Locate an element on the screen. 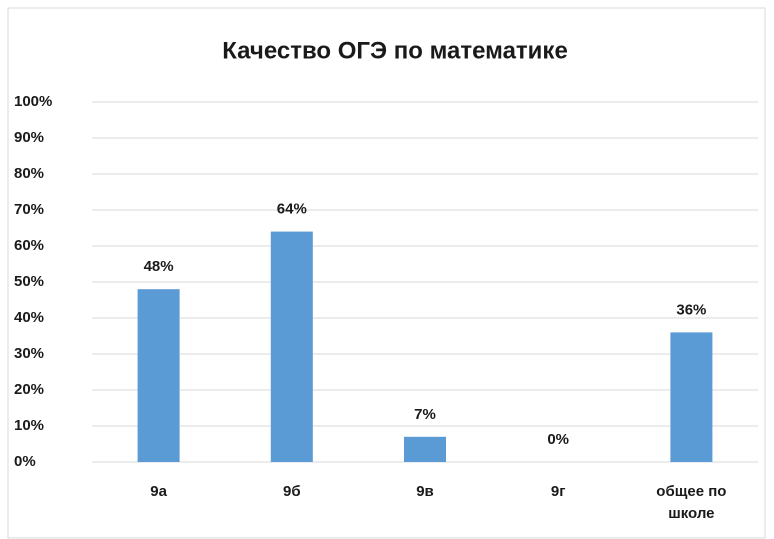 The width and height of the screenshot is (774, 539). y-tick-label: 50% is located at coordinates (29, 281).